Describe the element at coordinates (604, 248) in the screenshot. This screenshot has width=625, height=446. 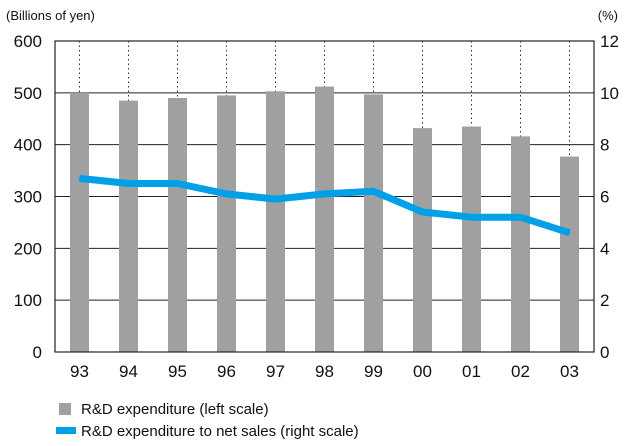
I see `right-tick-label: 4` at that location.